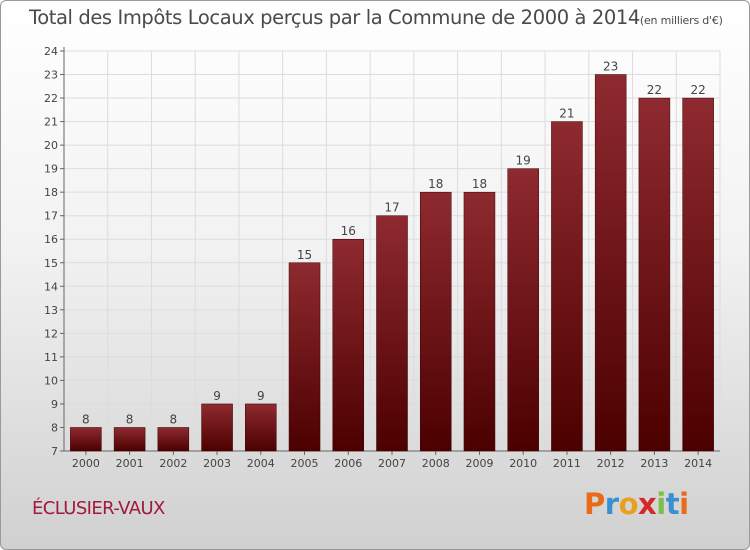 This screenshot has width=750, height=550. Describe the element at coordinates (54, 404) in the screenshot. I see `y-tick-label: 9` at that location.